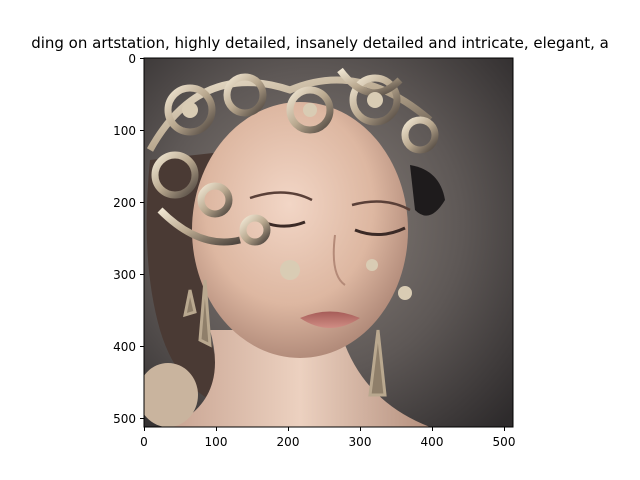 The height and width of the screenshot is (480, 640). I want to click on x-axis: 0 100 200 300 400 500, so click(327, 438).